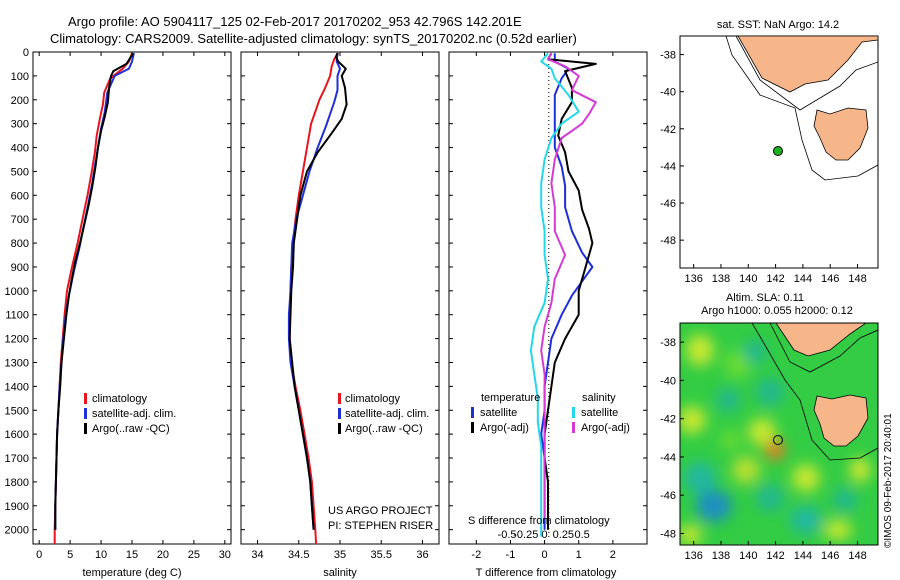  What do you see at coordinates (668, 381) in the screenshot?
I see `lat-tick-label: -40` at bounding box center [668, 381].